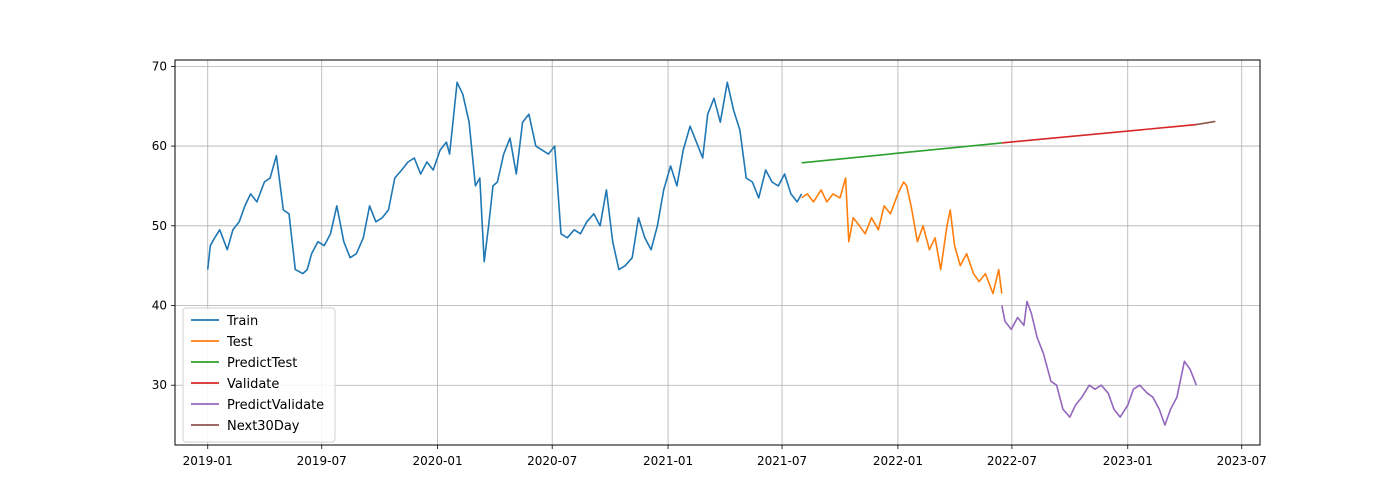  Describe the element at coordinates (1012, 461) in the screenshot. I see `x-tick-label: 2022-07` at that location.